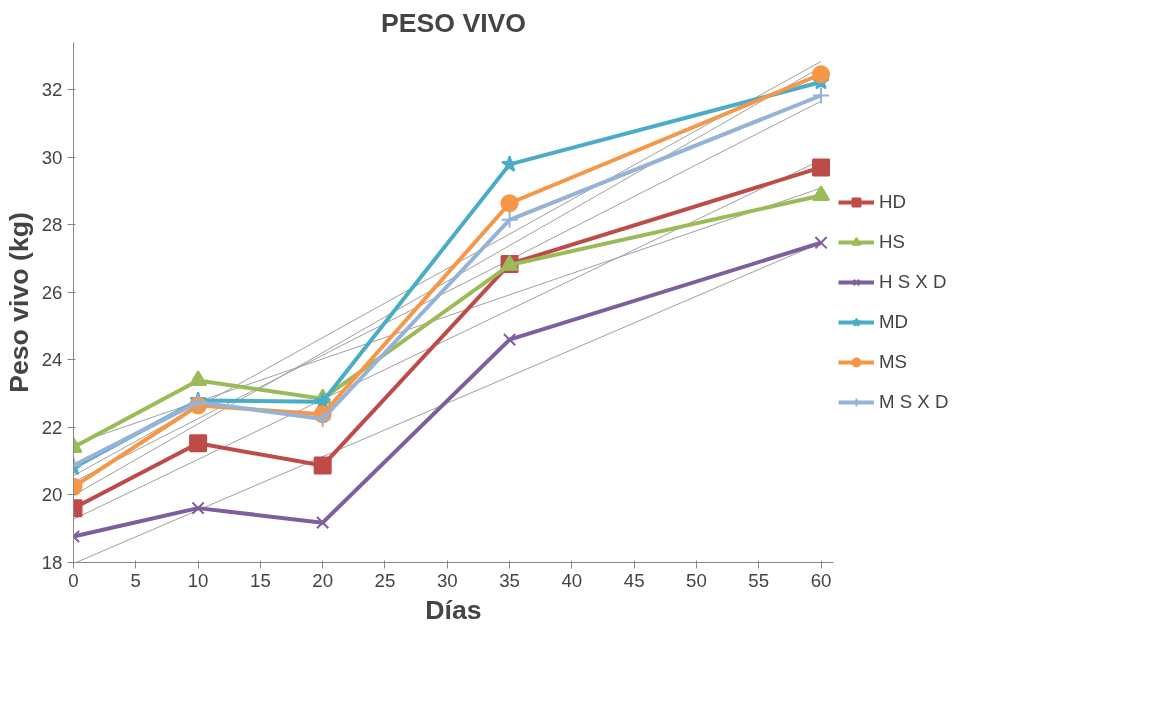  I want to click on y-tick-label: 26, so click(52, 292).